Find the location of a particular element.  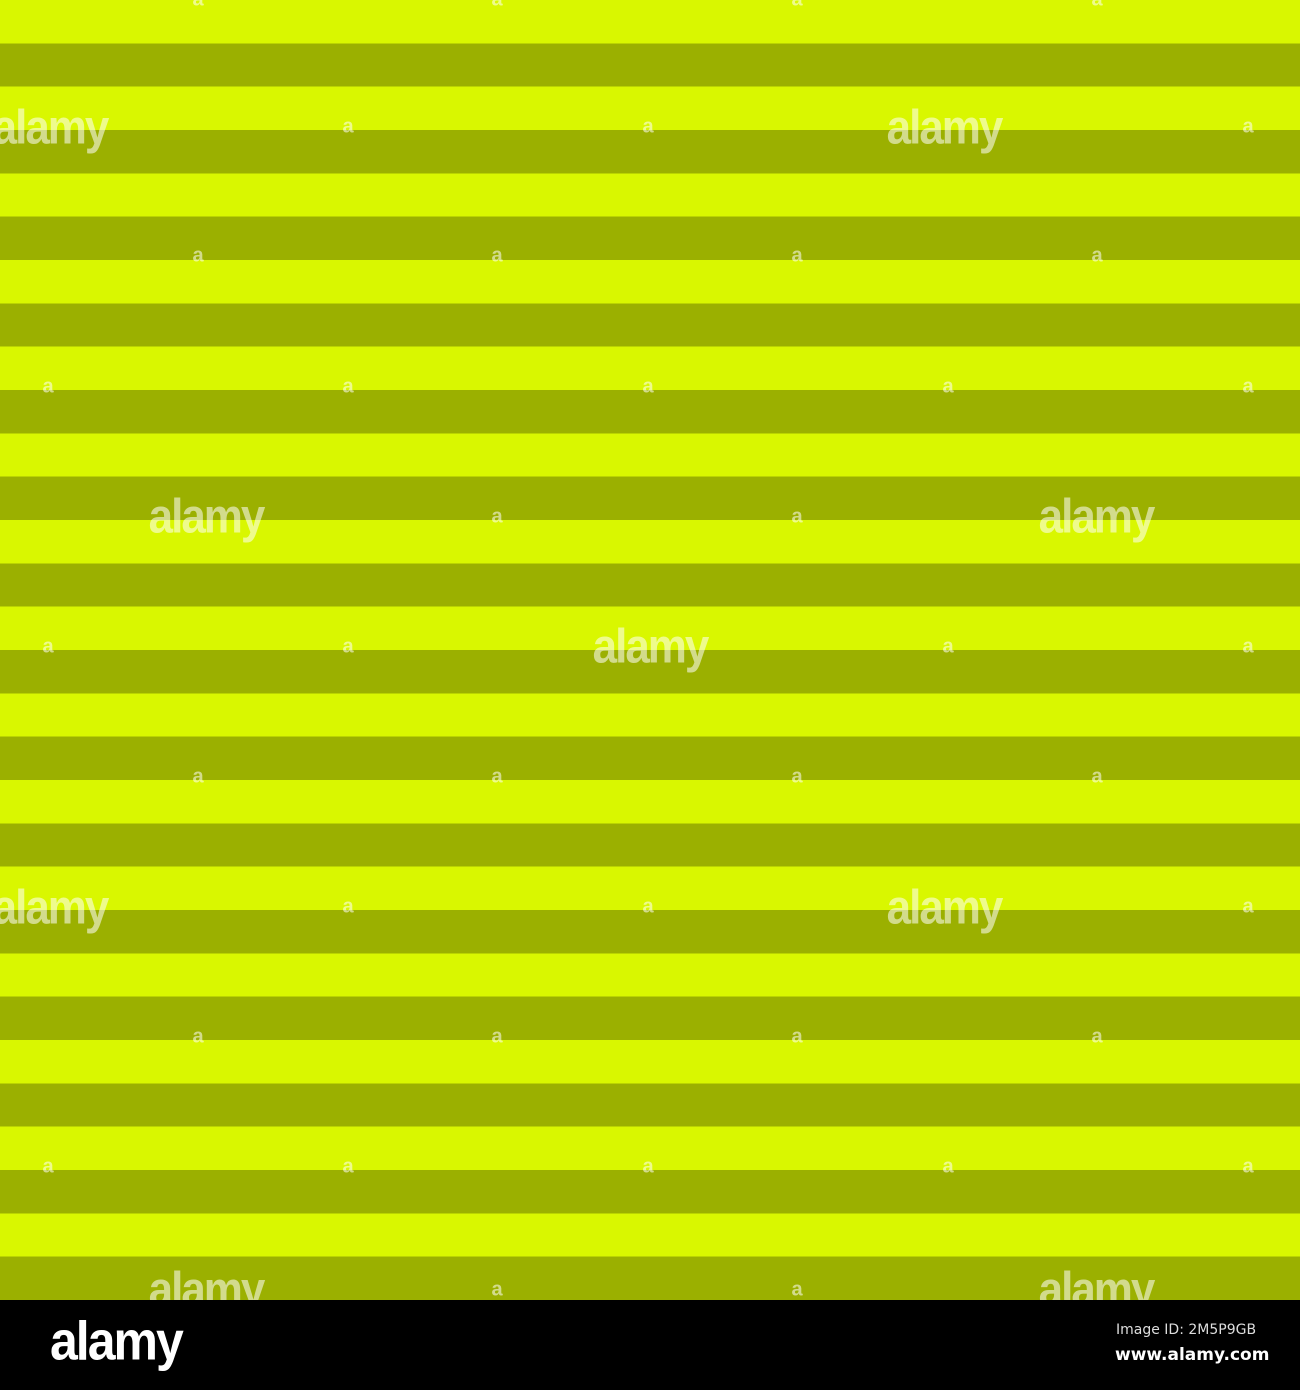

site-url: www.alamy.com is located at coordinates (1192, 1355).